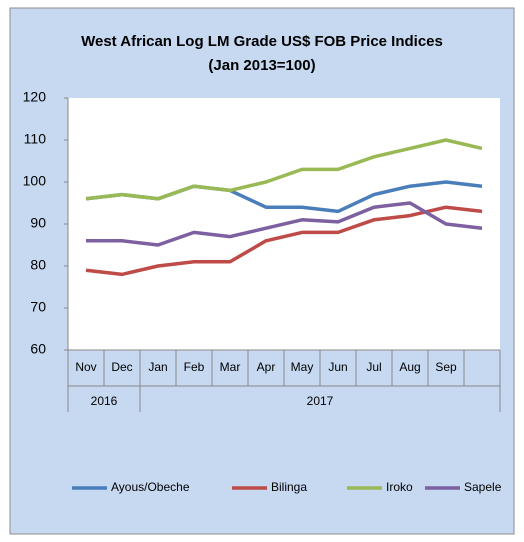  I want to click on y-tick-label: 100, so click(35, 181).